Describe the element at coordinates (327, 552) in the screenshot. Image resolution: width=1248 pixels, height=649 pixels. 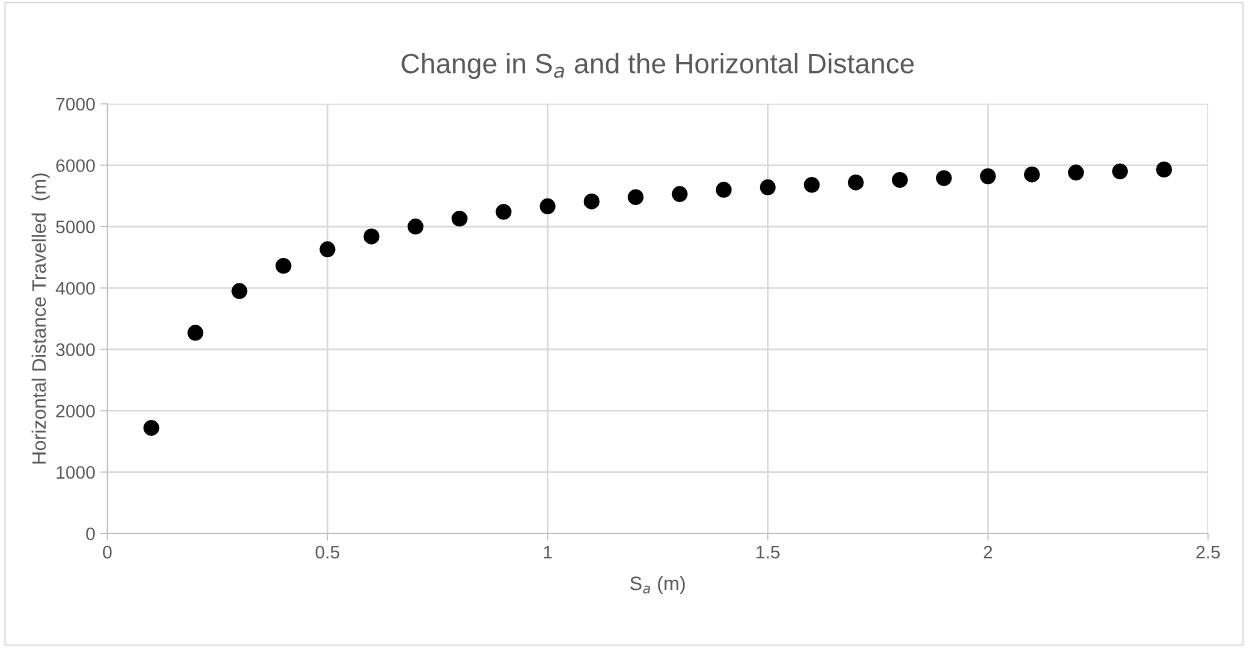
I see `x-tick-label: 0.5` at that location.